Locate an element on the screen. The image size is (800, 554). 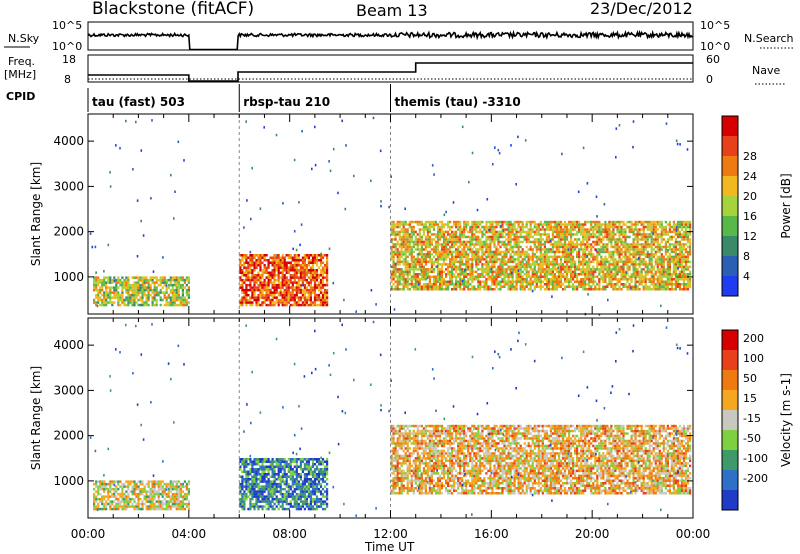
freq-panel: Freq. [MHz] 18 8 60 0 Nave is located at coordinates (394, 69).